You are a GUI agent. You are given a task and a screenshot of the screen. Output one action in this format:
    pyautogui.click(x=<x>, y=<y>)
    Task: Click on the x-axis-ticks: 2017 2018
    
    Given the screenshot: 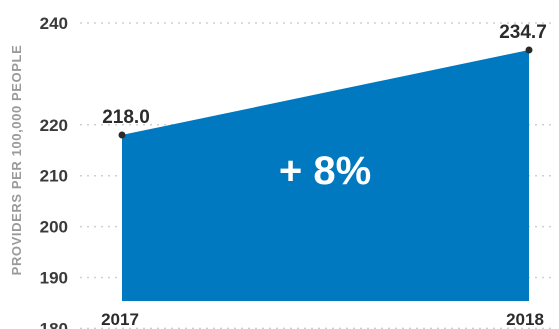 What is the action you would take?
    pyautogui.click(x=322, y=319)
    